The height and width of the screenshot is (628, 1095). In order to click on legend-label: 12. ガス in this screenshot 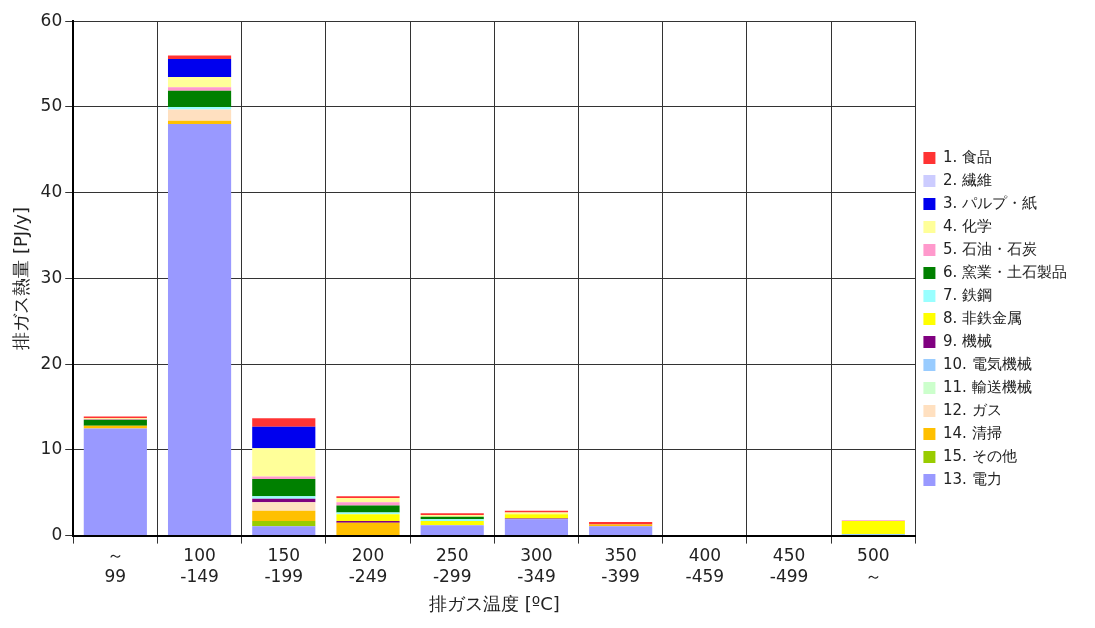, I will do `click(972, 409)`.